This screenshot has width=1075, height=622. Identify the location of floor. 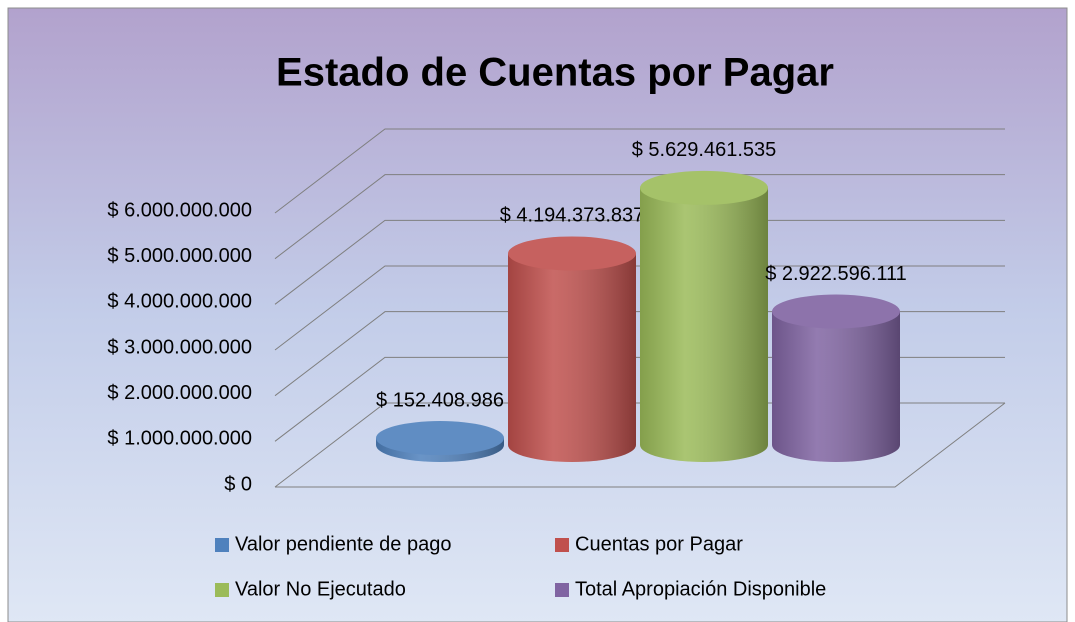
(640, 445).